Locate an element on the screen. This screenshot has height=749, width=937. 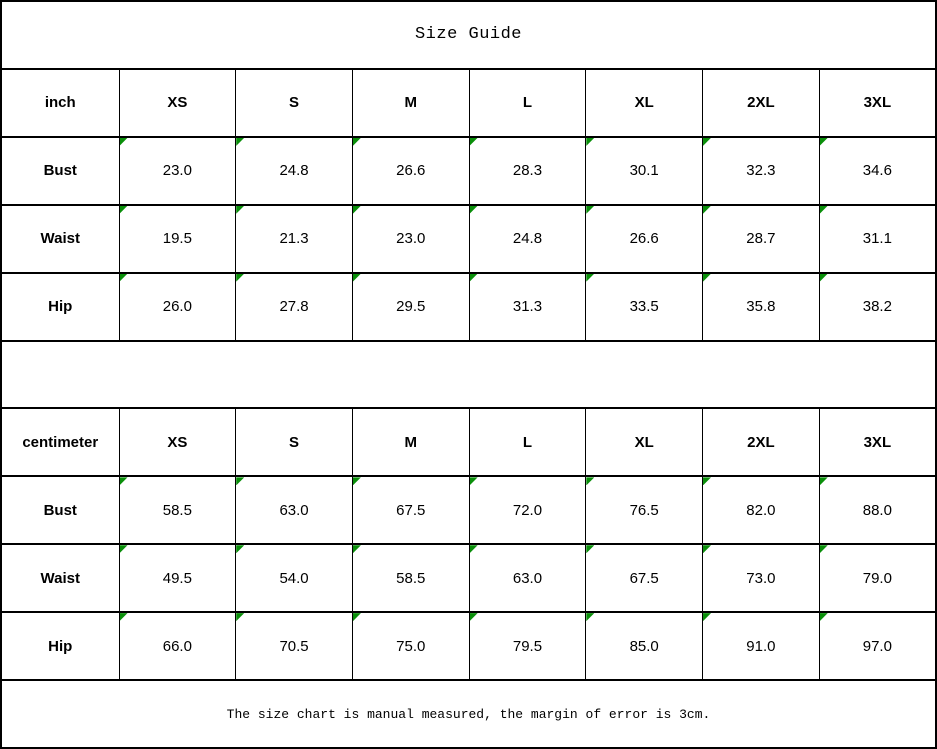
measurement-value: 85.0 is located at coordinates (644, 646).